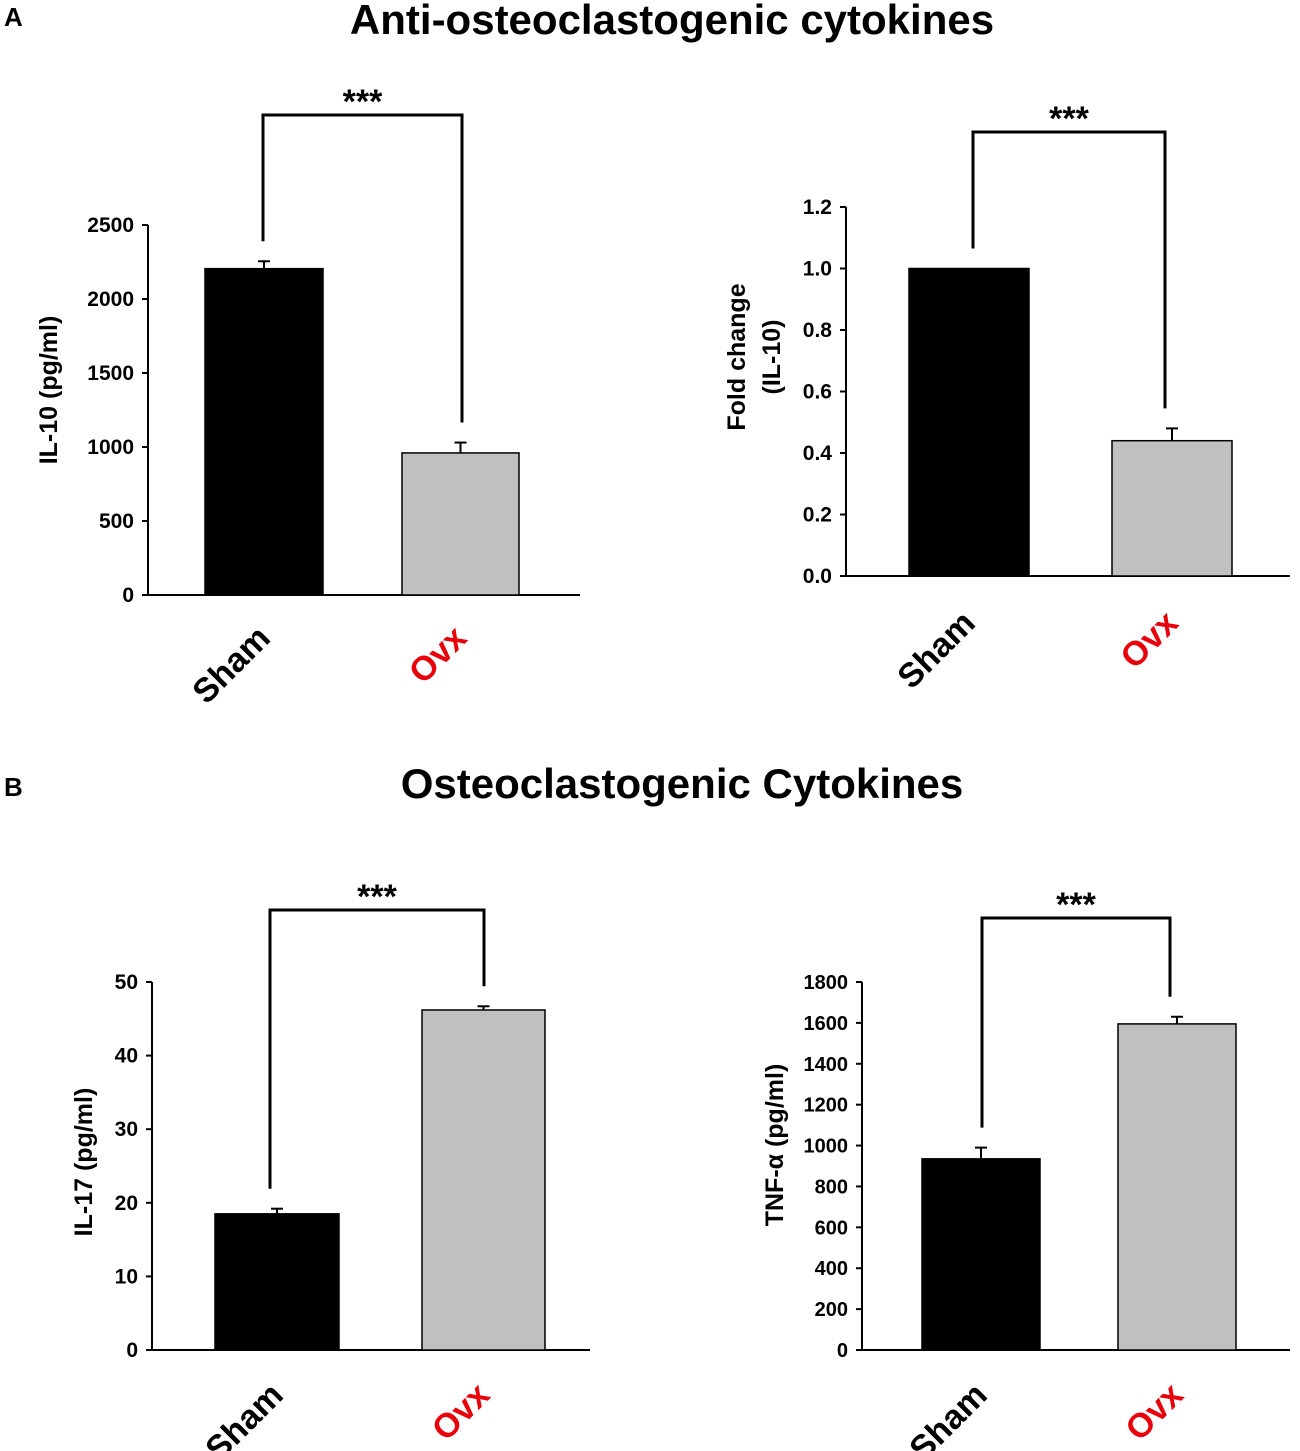 The height and width of the screenshot is (1451, 1300). Describe the element at coordinates (817, 269) in the screenshot. I see `y-tick-label: 1.0` at that location.